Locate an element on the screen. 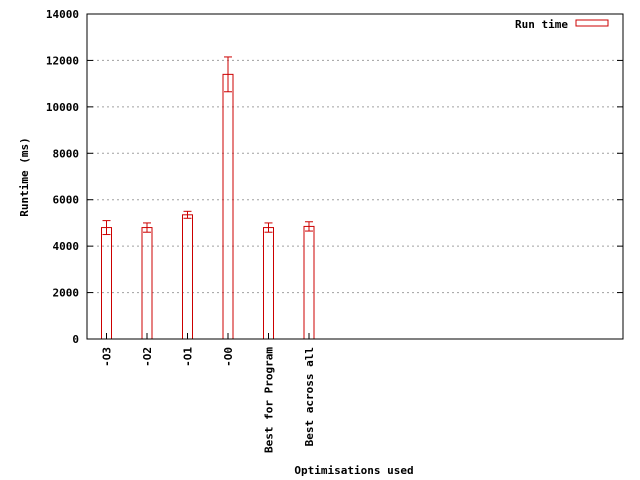 The width and height of the screenshot is (640, 480). legend-label: Run time is located at coordinates (541, 24).